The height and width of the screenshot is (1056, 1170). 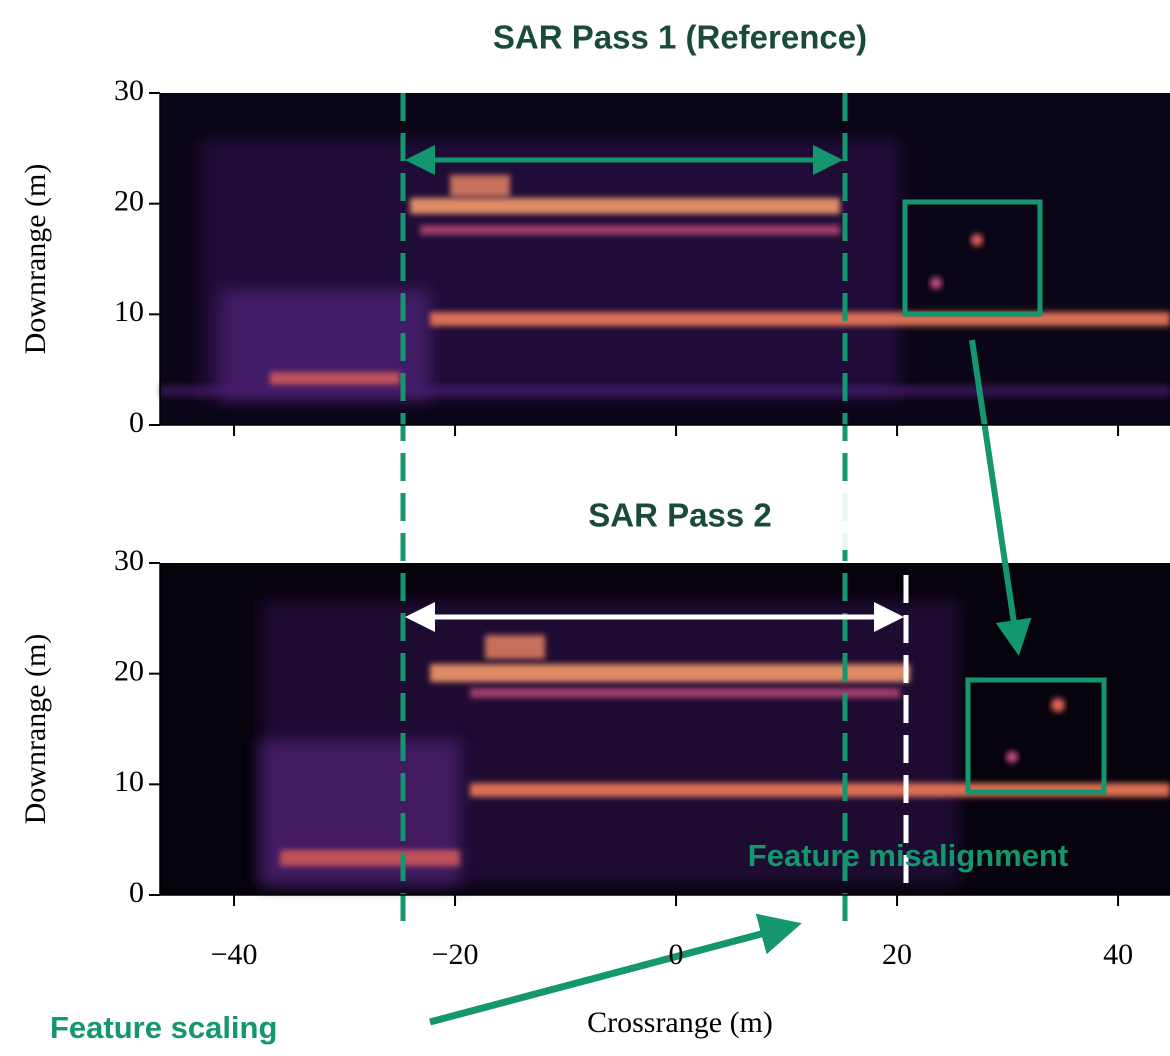 I want to click on x-tick-label: −20, so click(x=455, y=954).